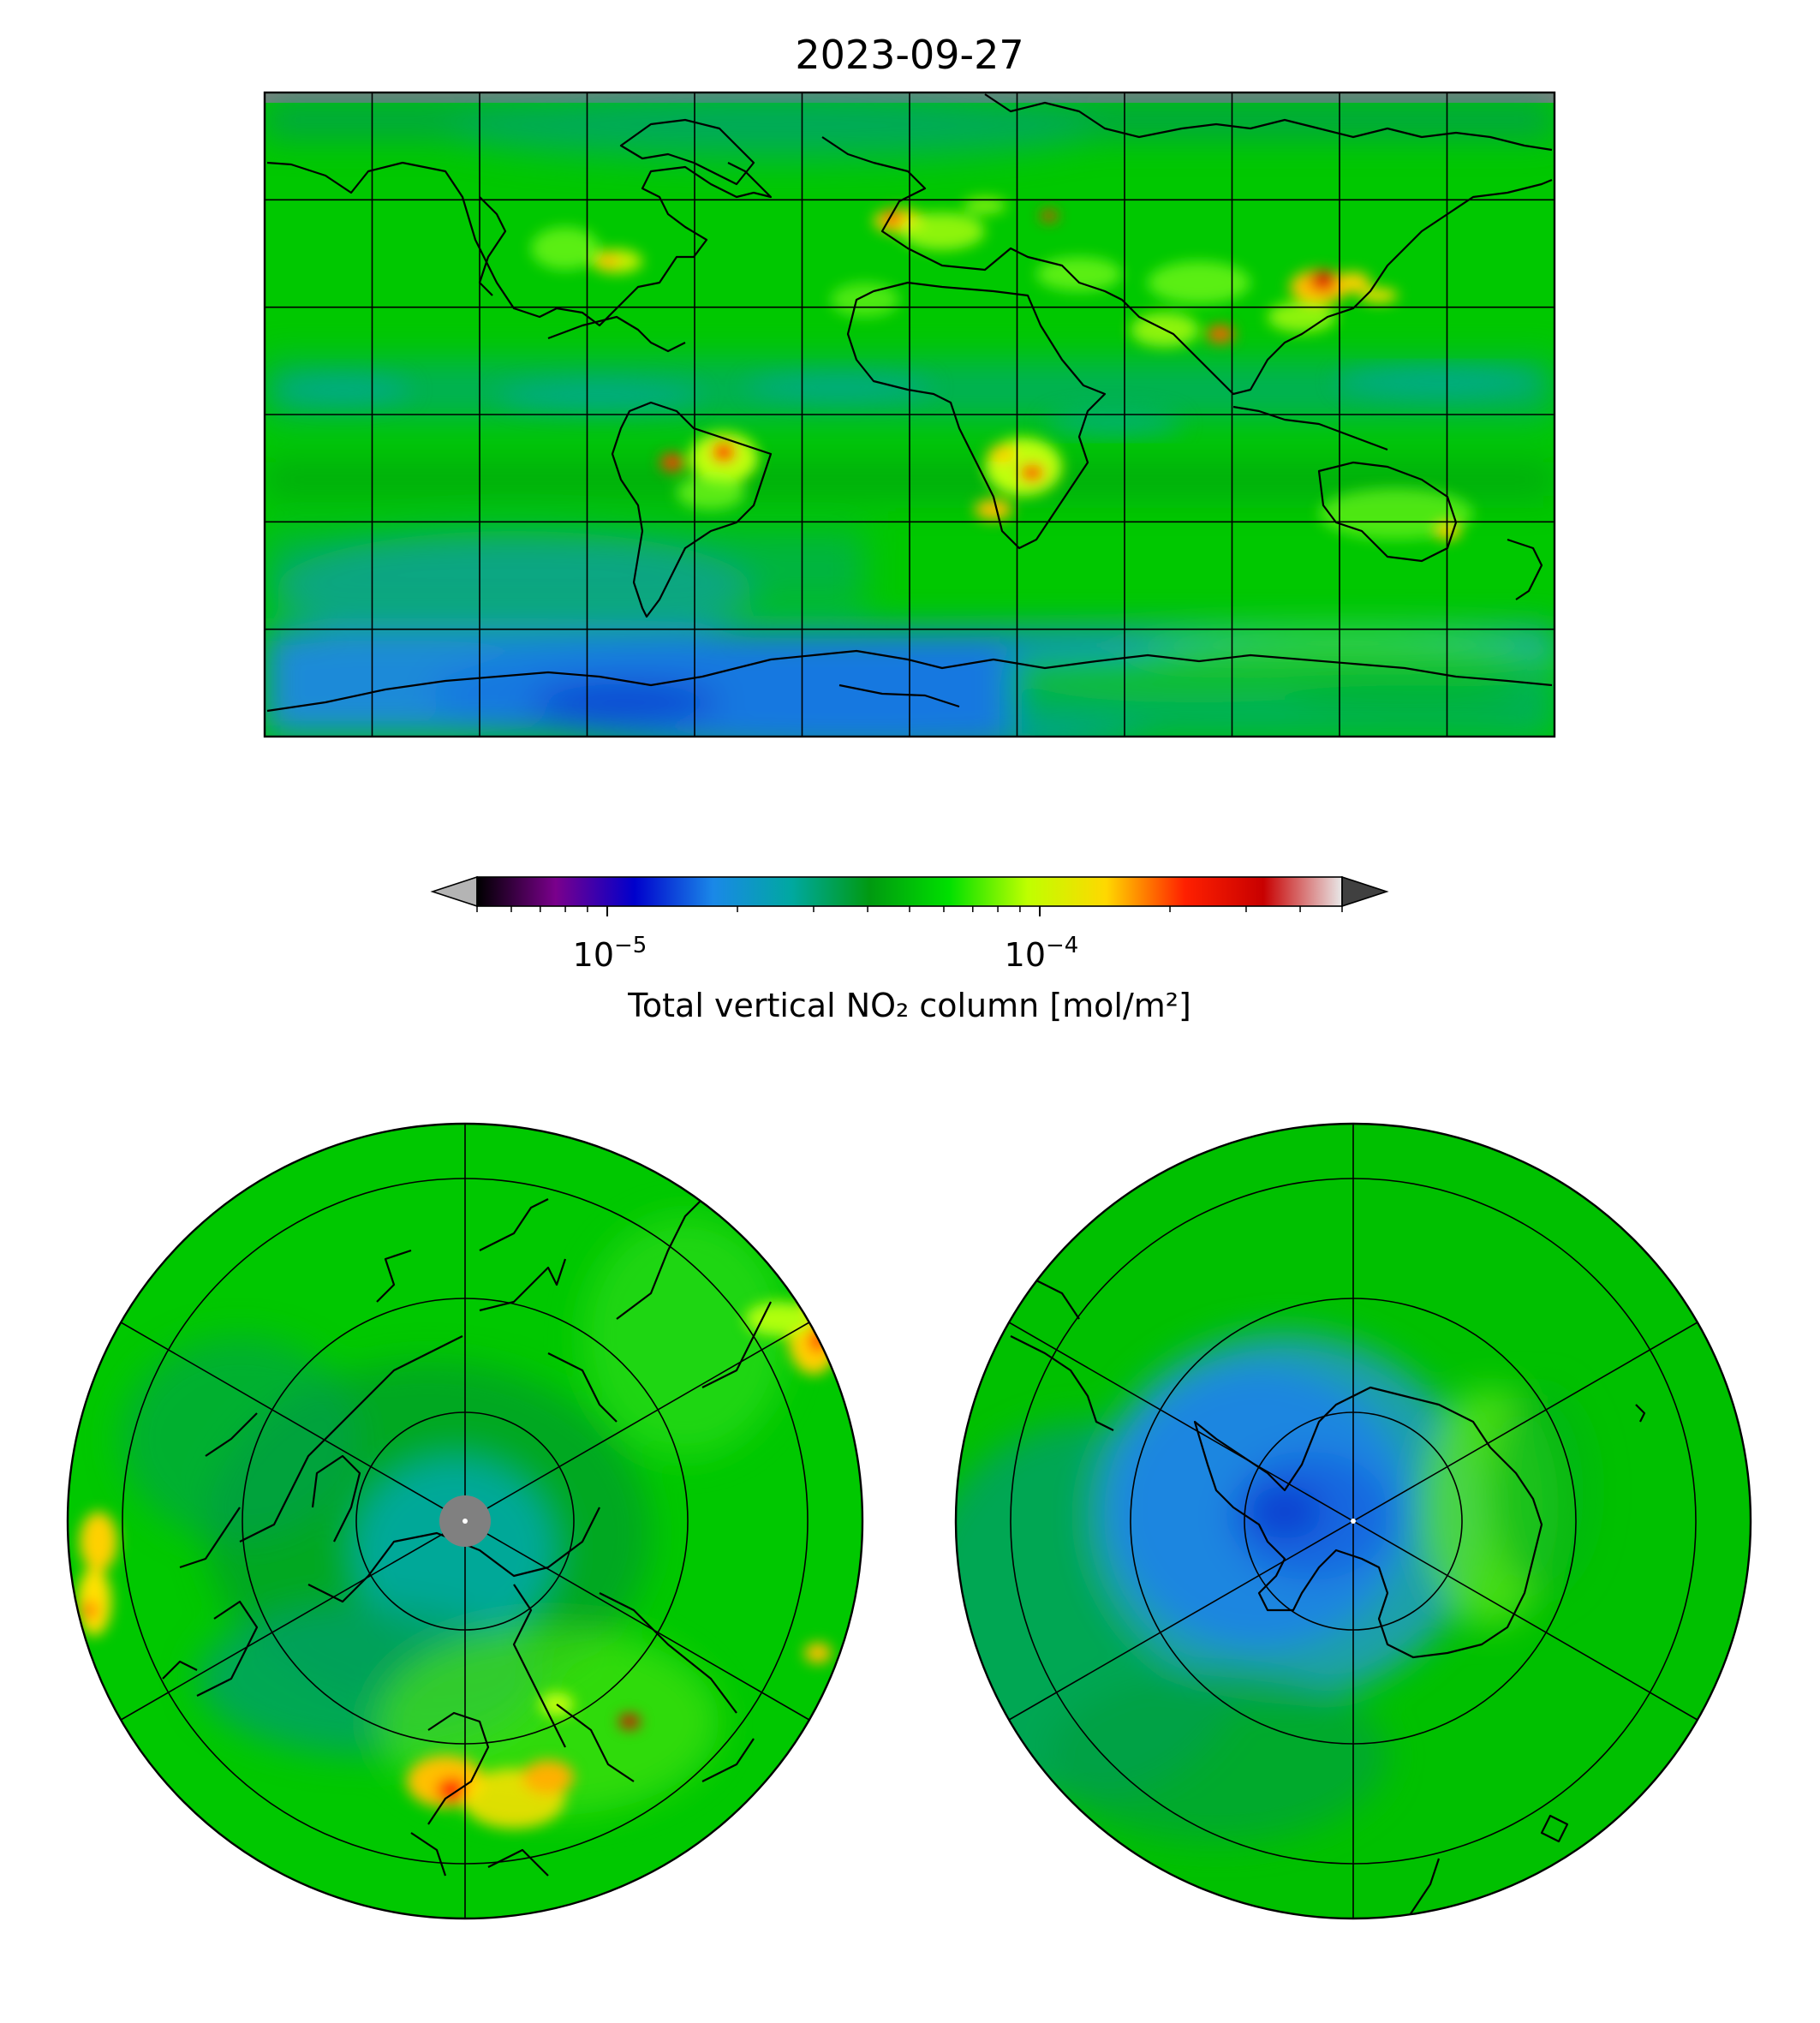 The width and height of the screenshot is (1820, 2023). What do you see at coordinates (610, 953) in the screenshot?
I see `colorbar-tick-label: 10⁻⁵` at bounding box center [610, 953].